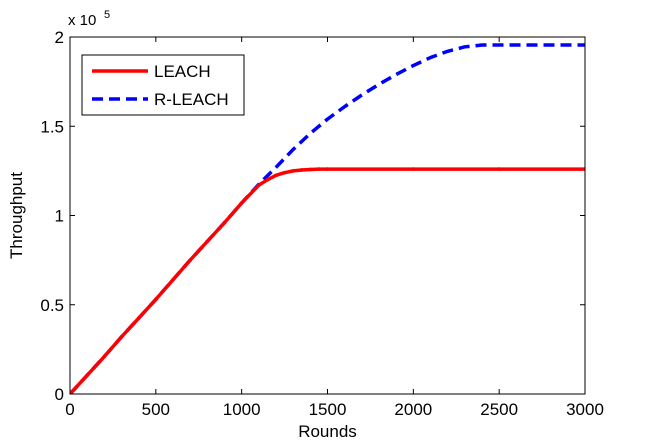 This screenshot has height=445, width=648. What do you see at coordinates (499, 409) in the screenshot?
I see `x-tick-label: 2500` at bounding box center [499, 409].